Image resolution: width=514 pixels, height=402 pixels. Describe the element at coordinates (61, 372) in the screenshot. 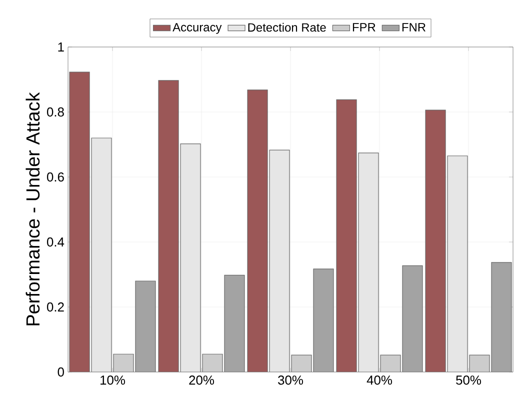

I see `y-tick-label: 0` at that location.